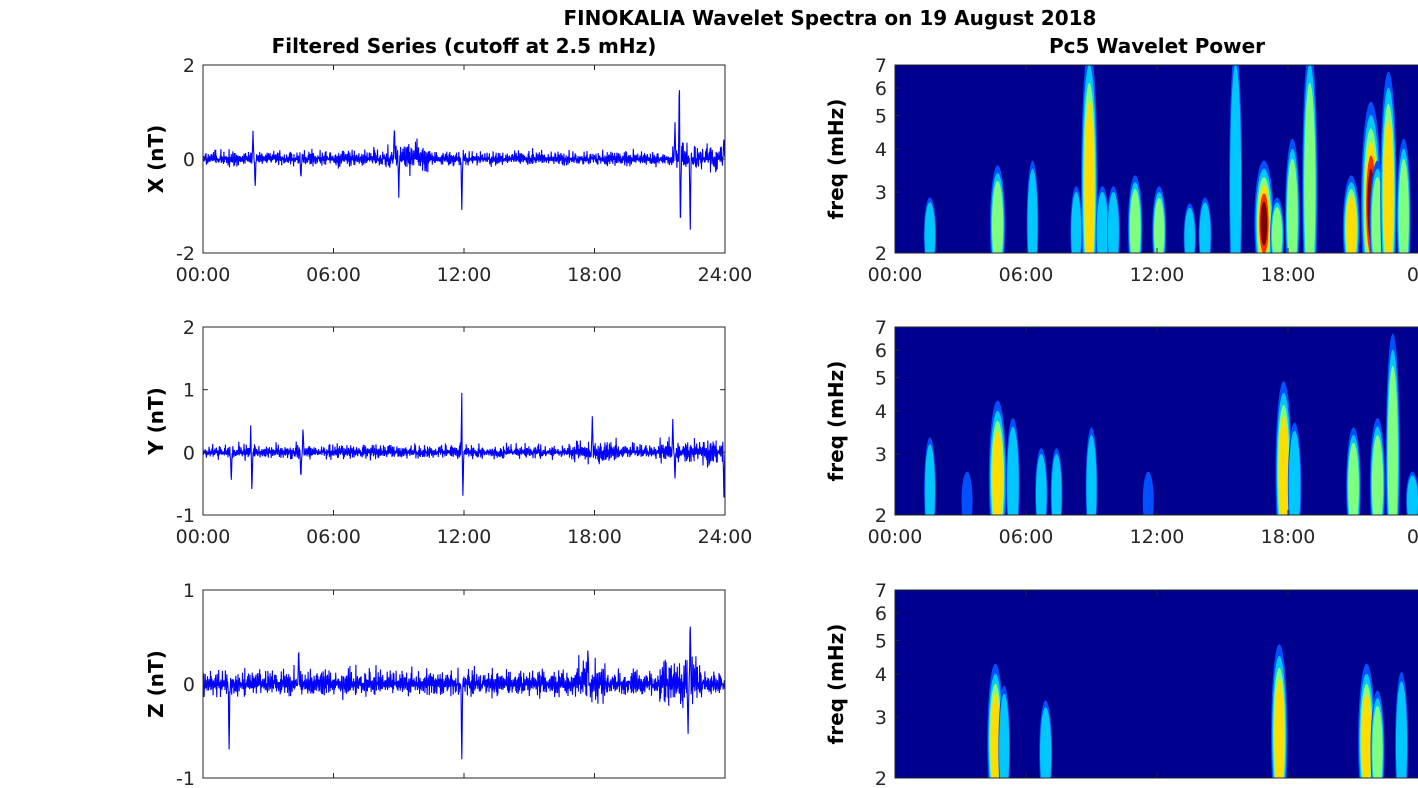  Describe the element at coordinates (156, 684) in the screenshot. I see `y-axis-label: Z (nT)` at that location.